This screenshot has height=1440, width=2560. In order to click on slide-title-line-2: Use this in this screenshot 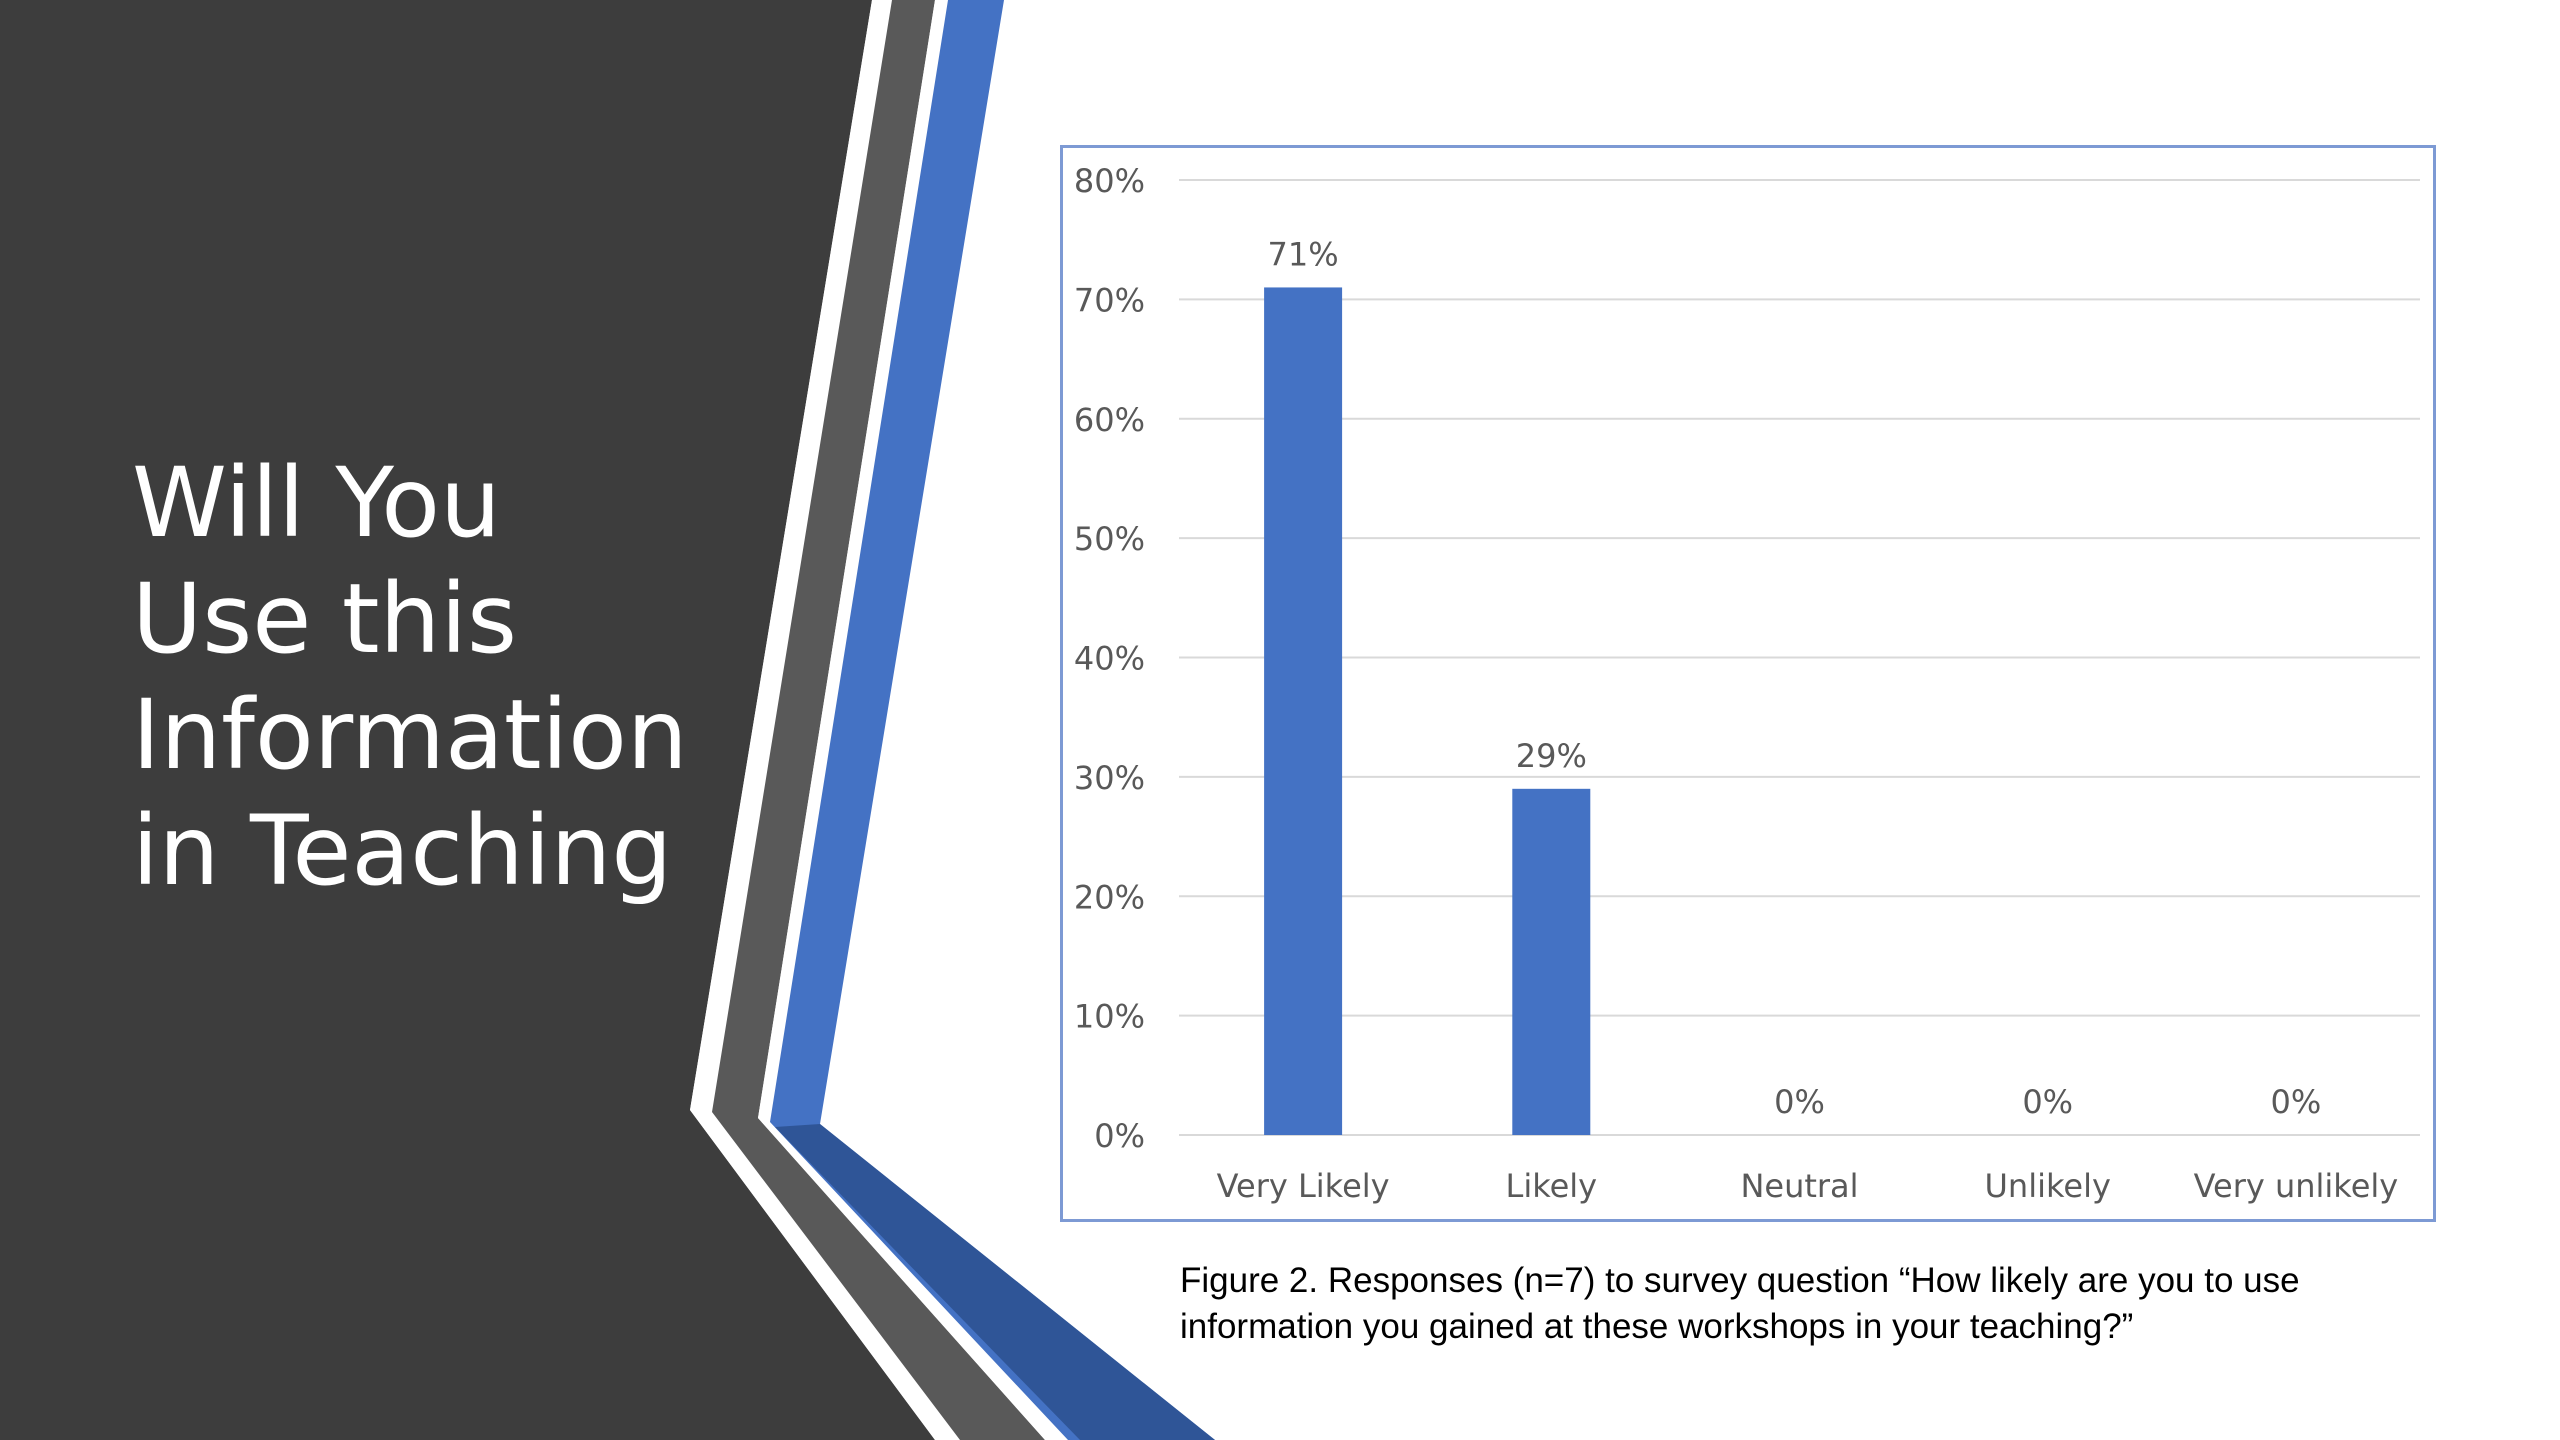, I will do `click(325, 619)`.